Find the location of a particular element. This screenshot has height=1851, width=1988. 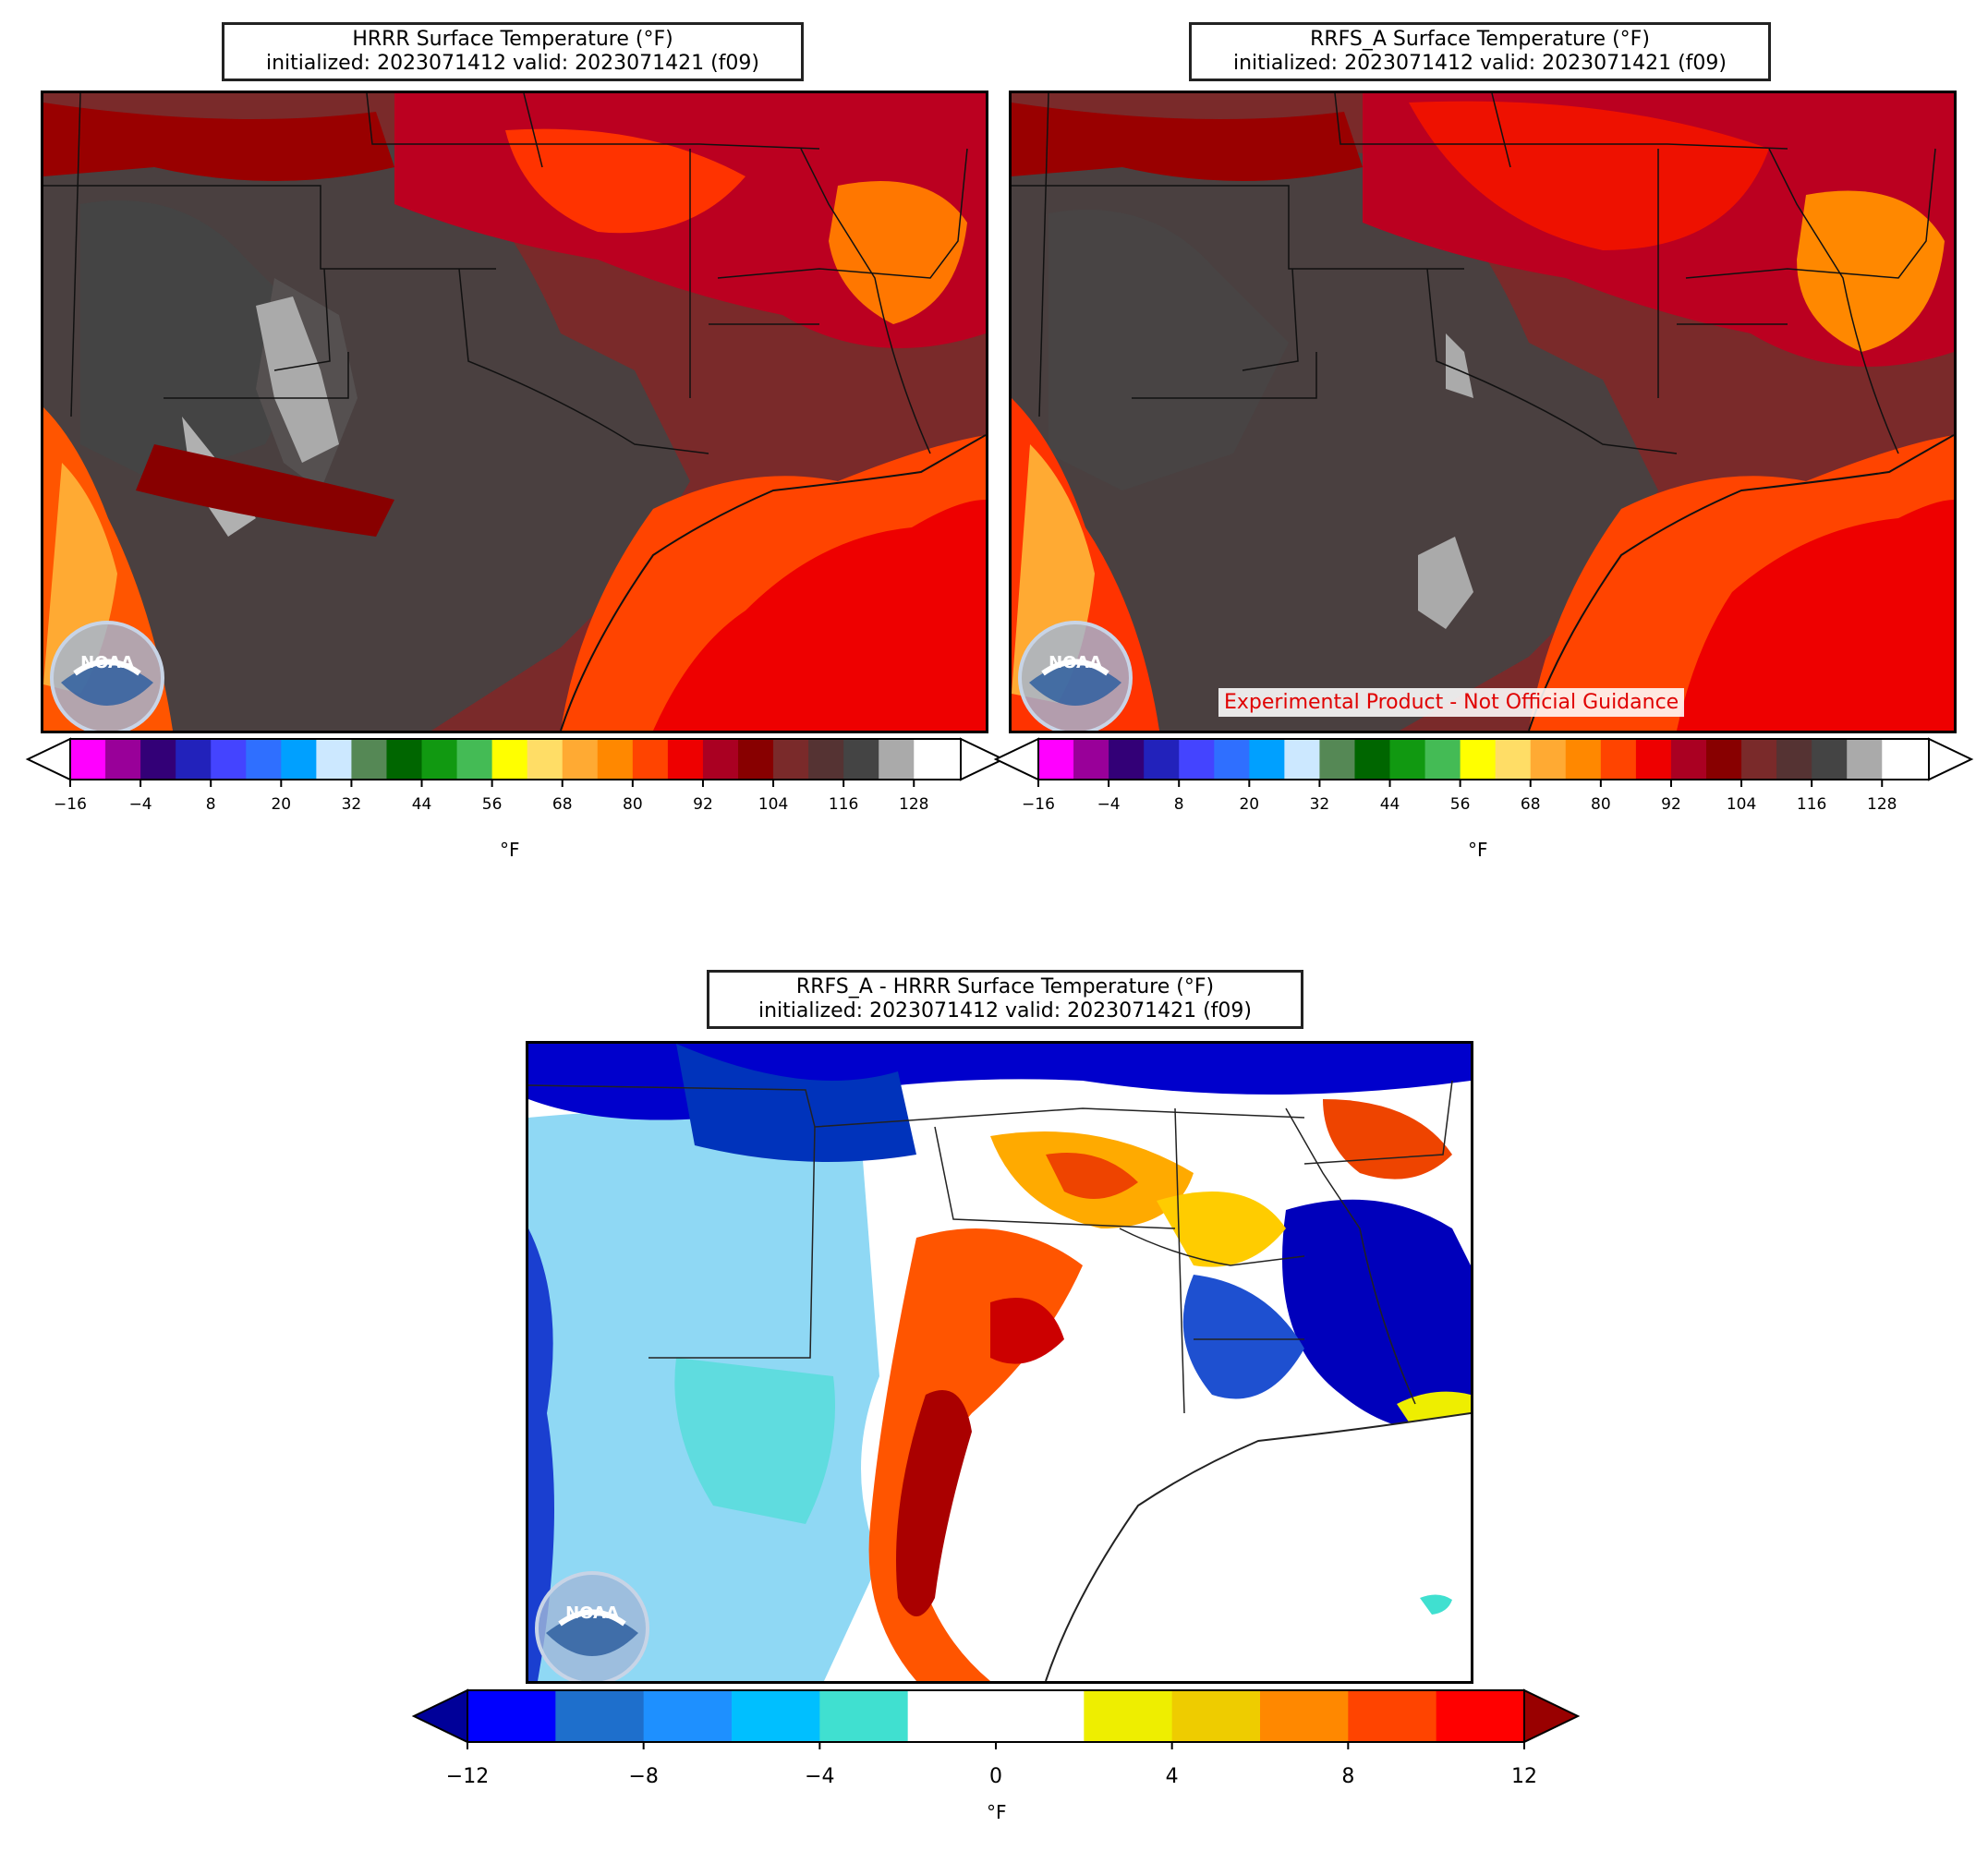

diff-colorbar-tick-label: −8 is located at coordinates (643, 1777).